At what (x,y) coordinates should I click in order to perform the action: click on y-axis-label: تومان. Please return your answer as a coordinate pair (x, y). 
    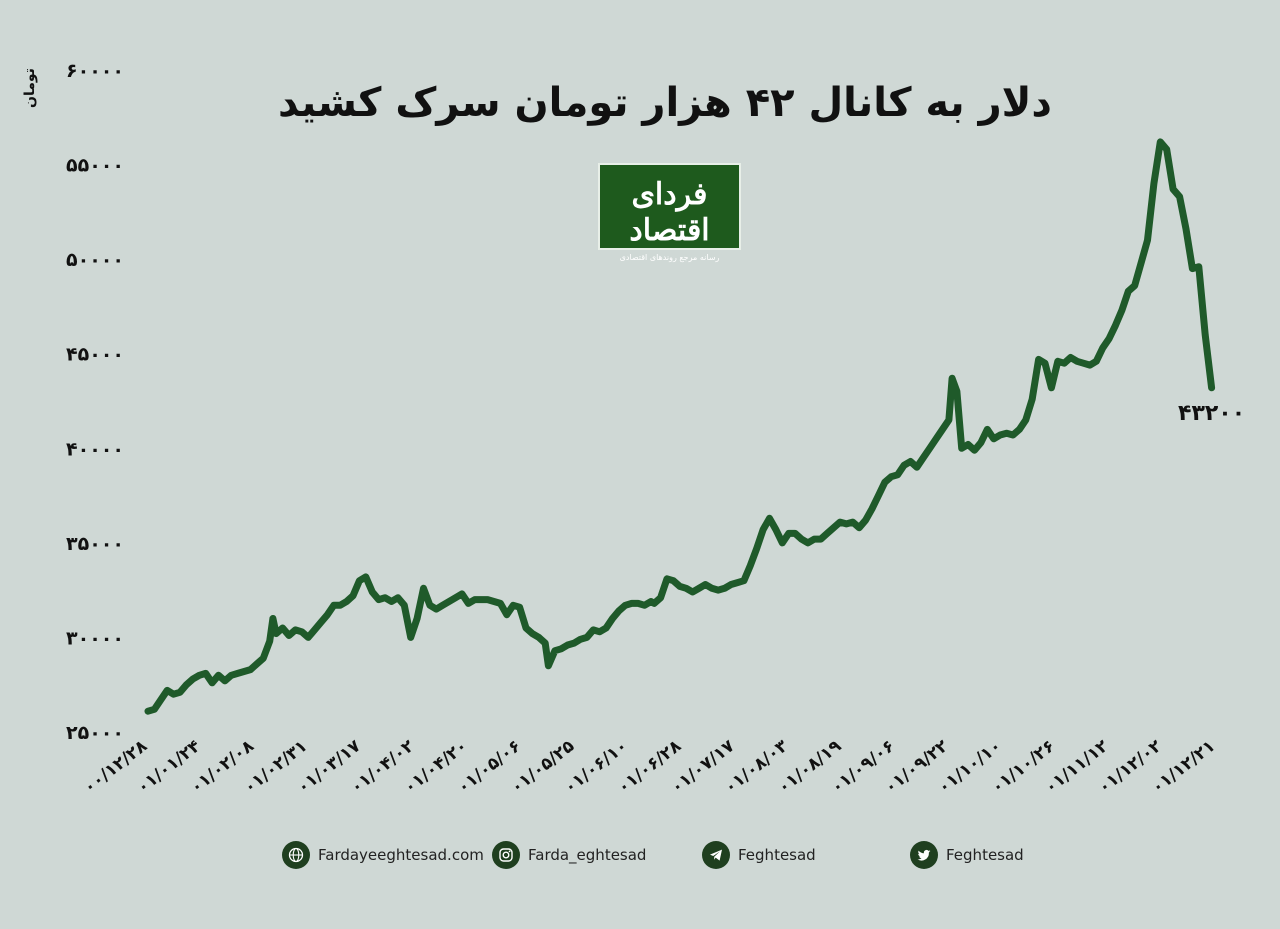
    Looking at the image, I should click on (30, 88).